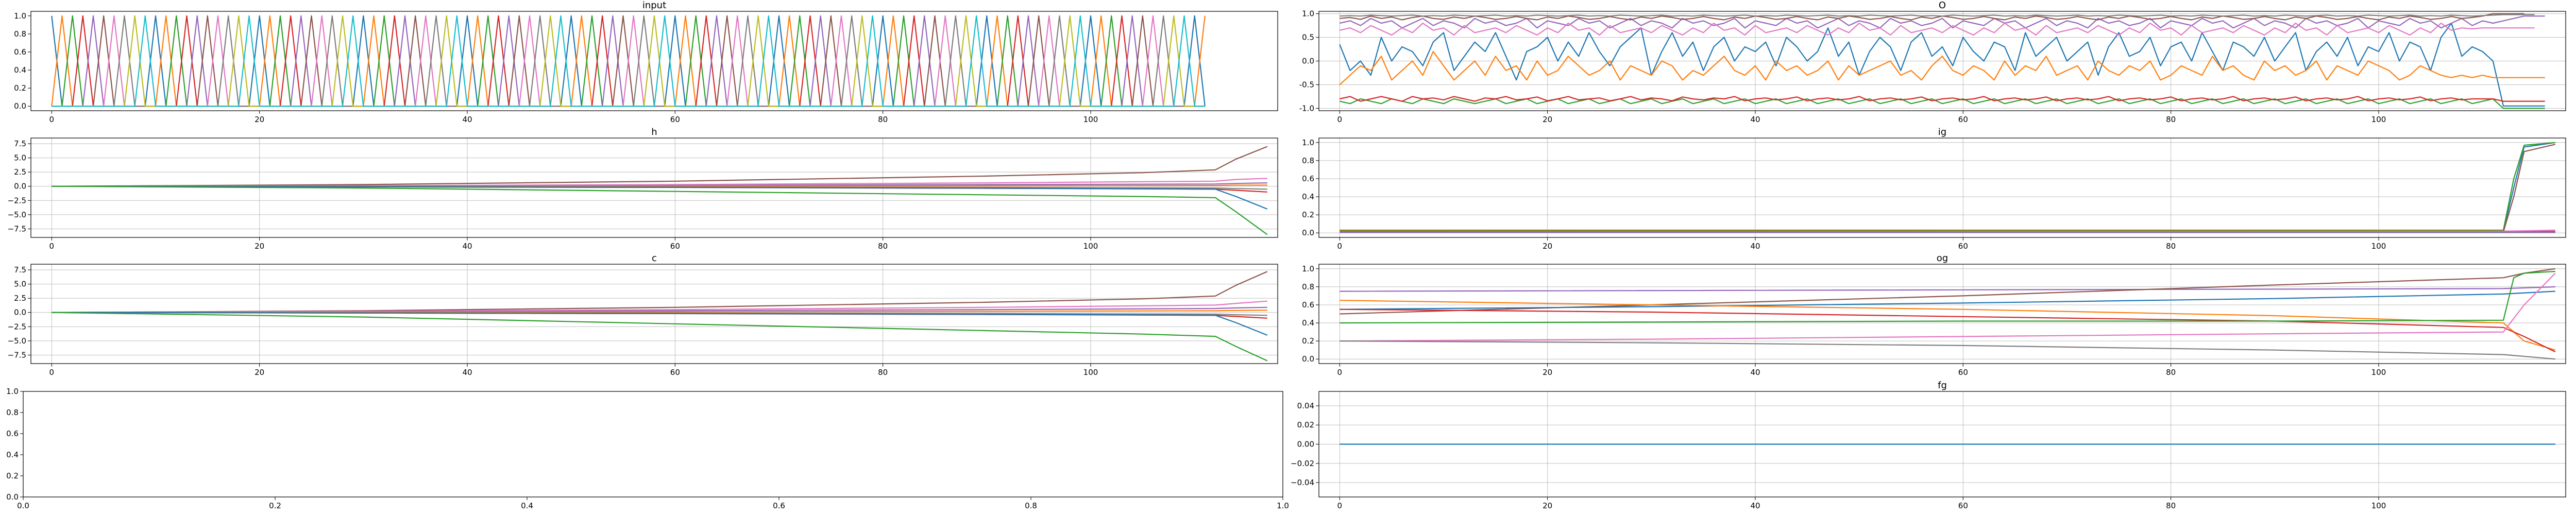 The height and width of the screenshot is (515, 2576). I want to click on subplot-input: 0 20 40 60 80 100 0.0 0.2 0.4 0.6 0.8 1.0 input, so click(646, 62).